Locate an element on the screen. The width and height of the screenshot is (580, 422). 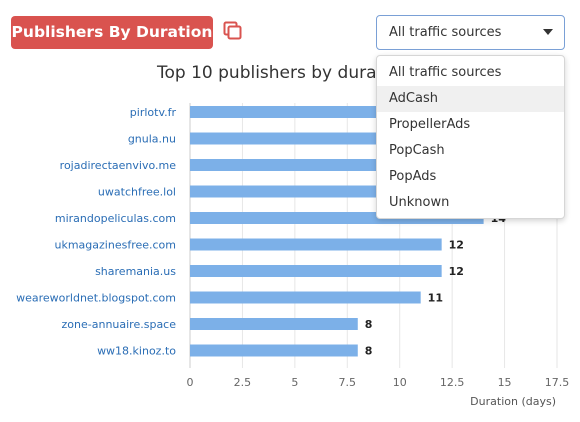
copy-icon is located at coordinates (232, 30).